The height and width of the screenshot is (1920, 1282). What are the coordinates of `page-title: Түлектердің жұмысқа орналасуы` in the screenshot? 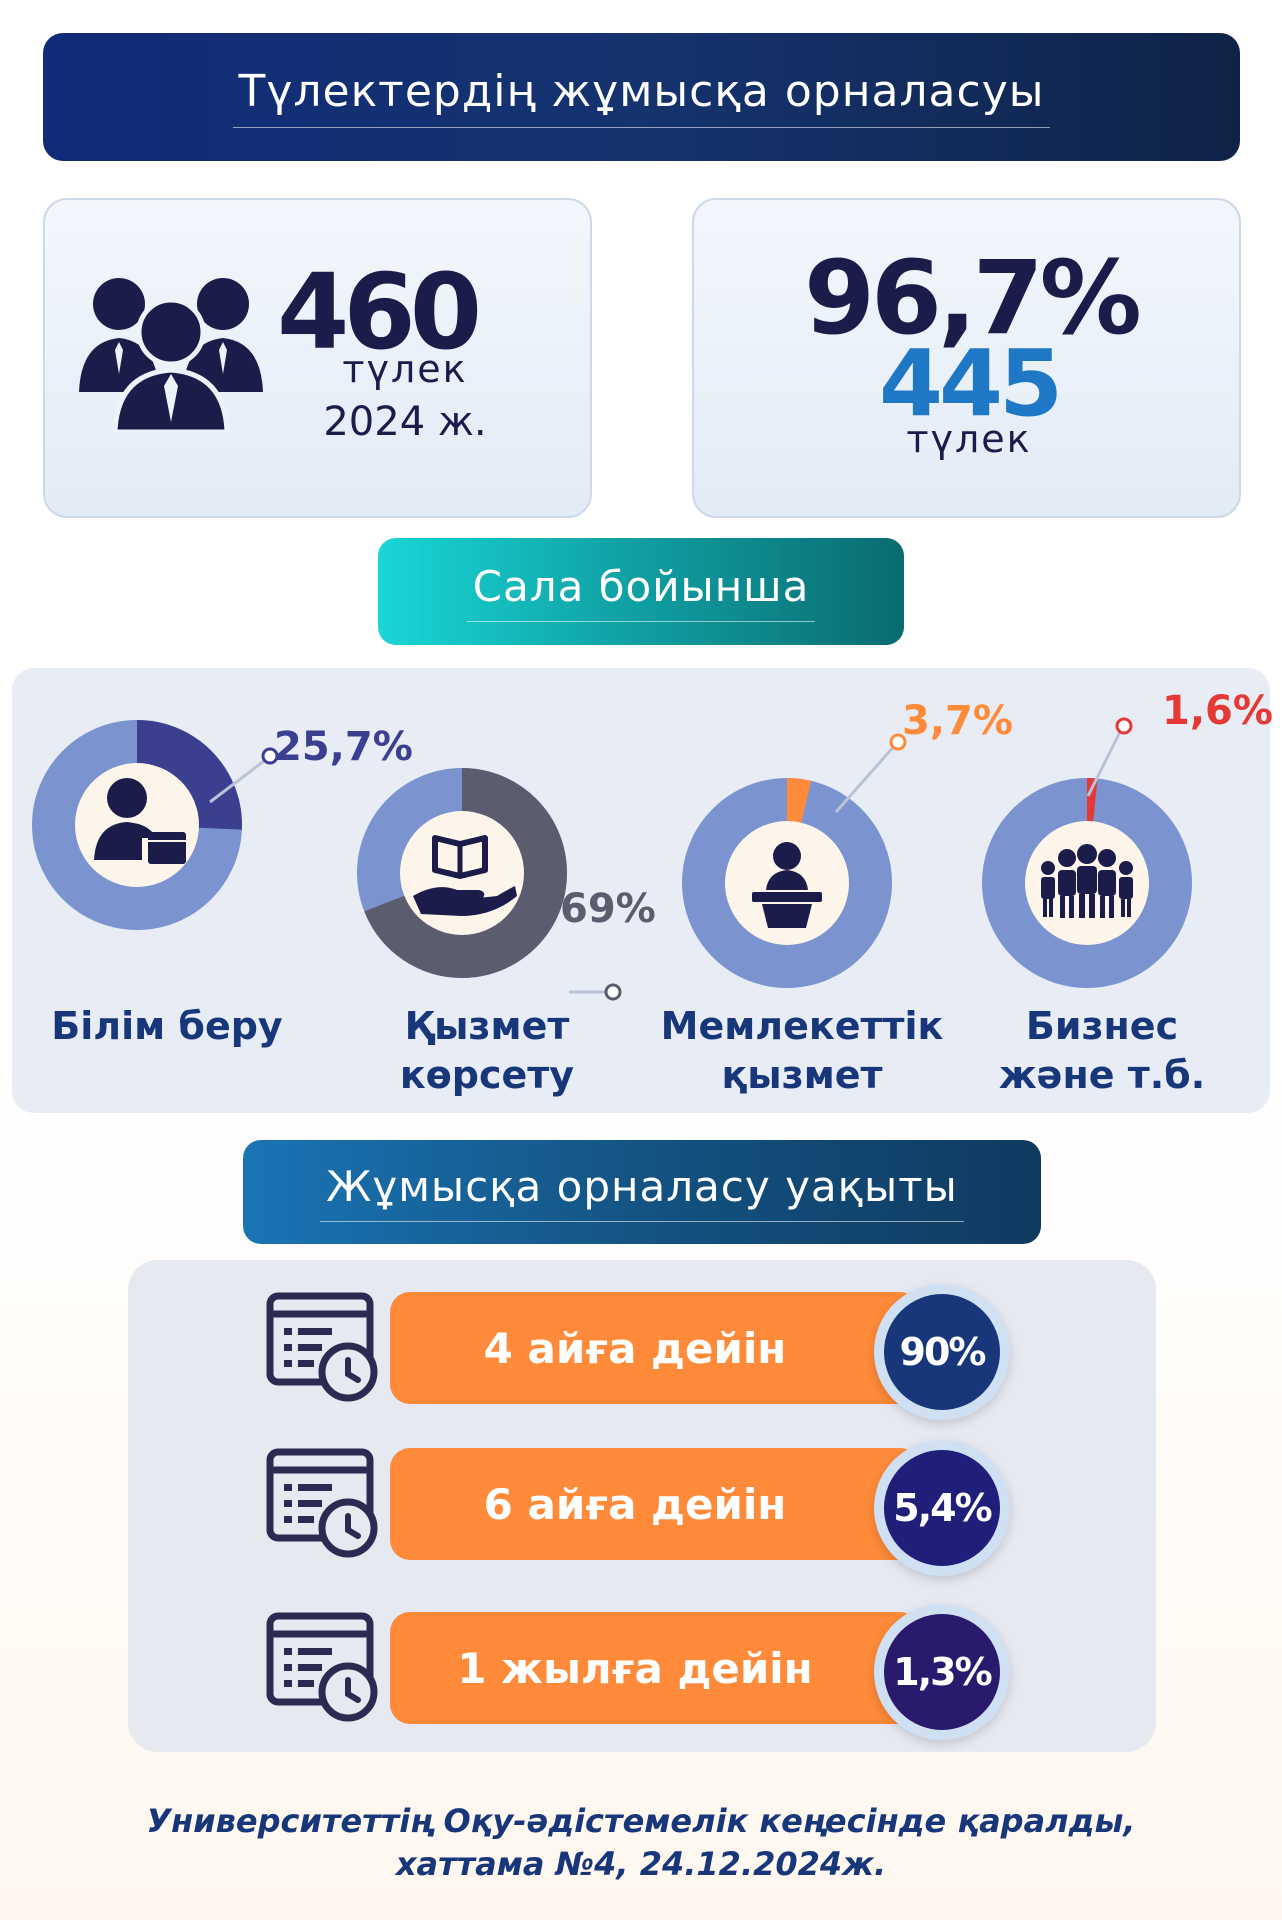 It's located at (641, 97).